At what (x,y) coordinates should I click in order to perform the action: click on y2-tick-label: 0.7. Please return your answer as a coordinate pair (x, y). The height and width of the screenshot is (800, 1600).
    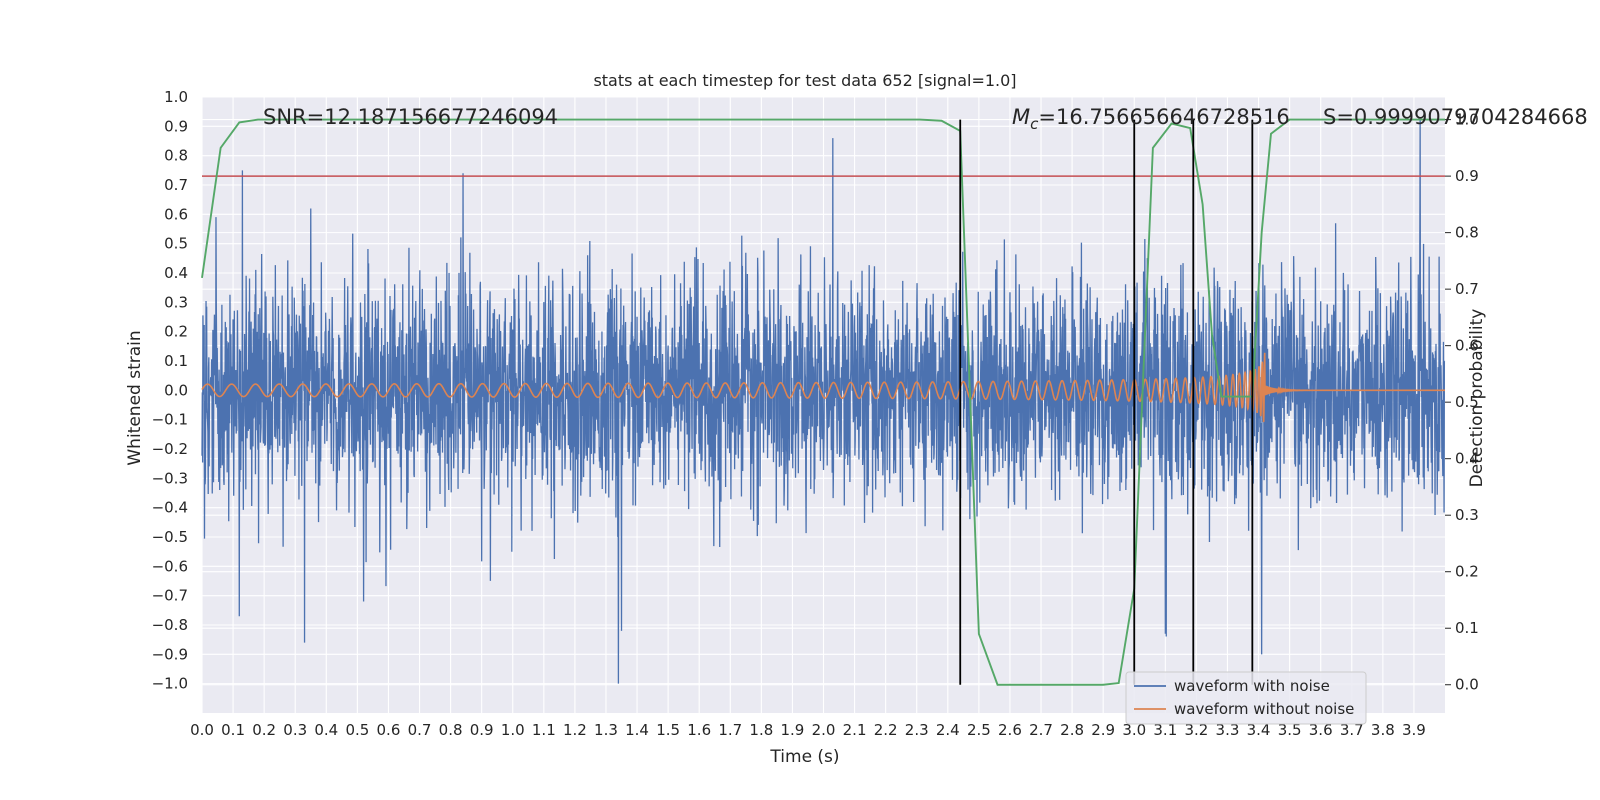
    Looking at the image, I should click on (1467, 289).